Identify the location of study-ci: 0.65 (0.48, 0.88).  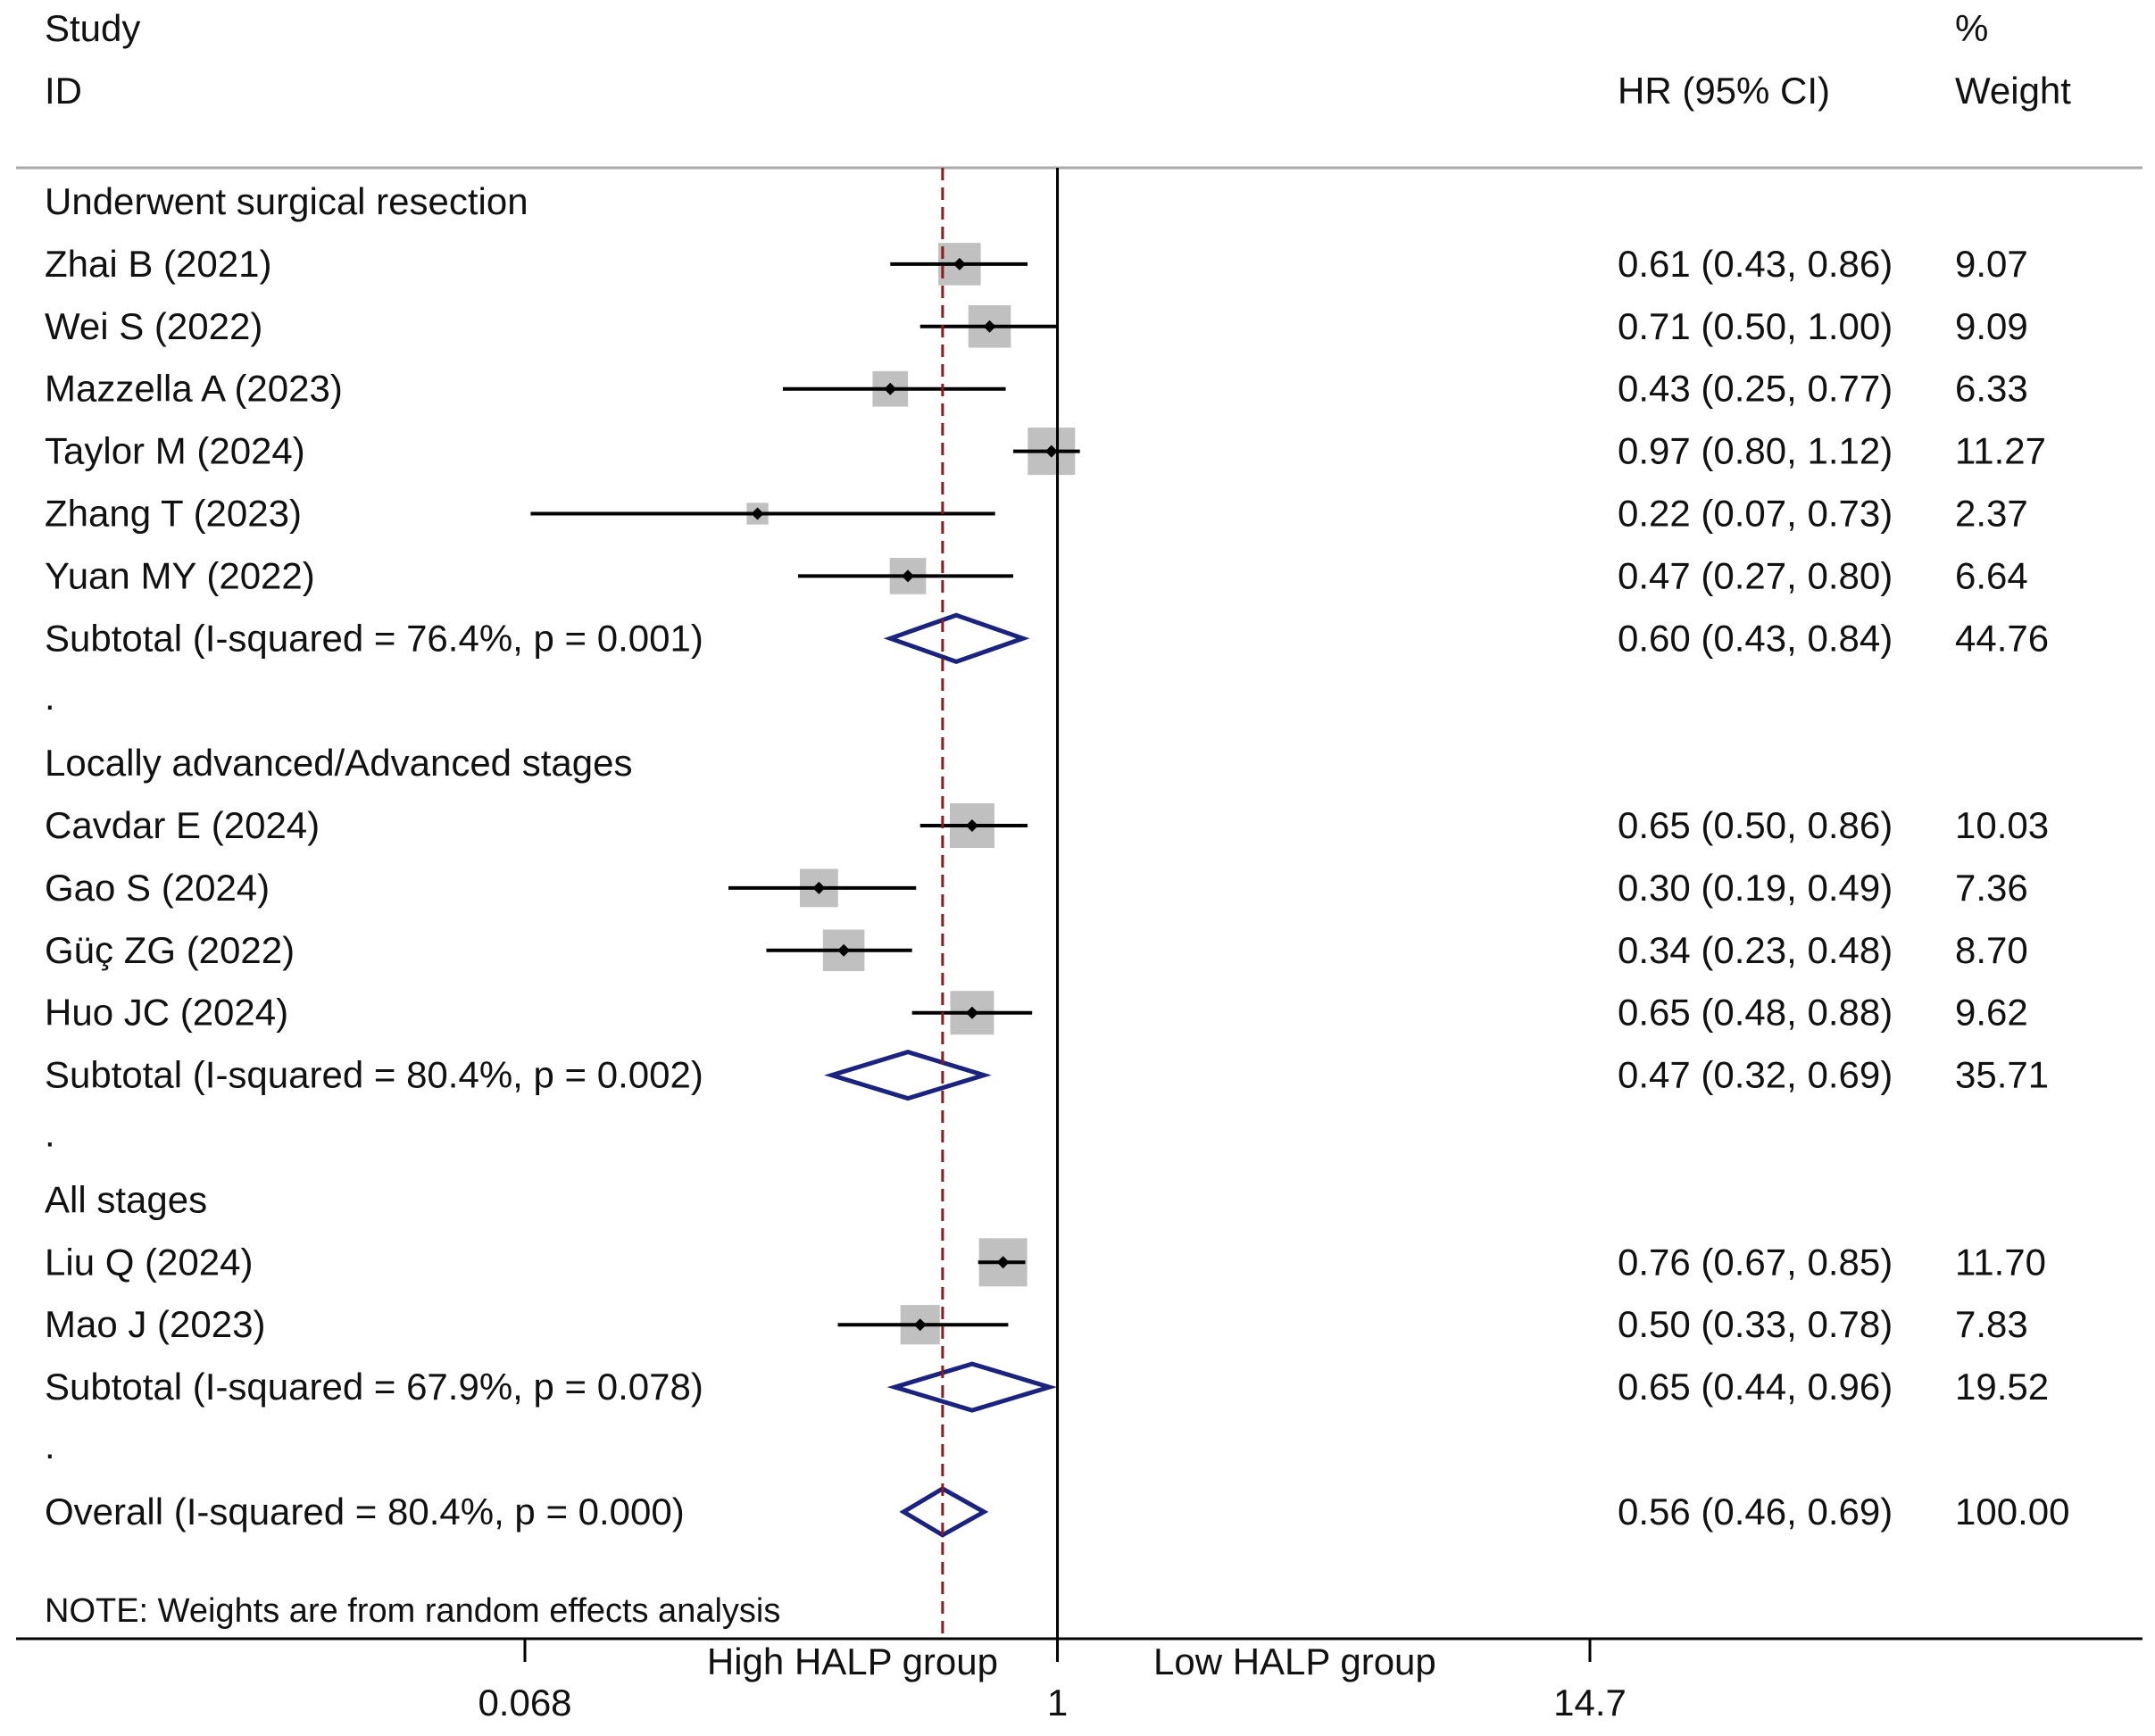
(1756, 1013).